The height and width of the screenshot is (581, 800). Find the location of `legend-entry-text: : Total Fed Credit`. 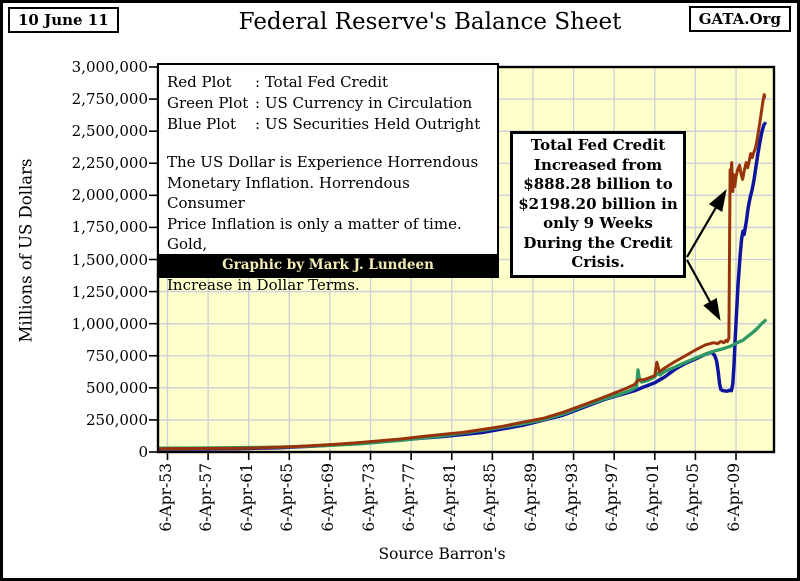

legend-entry-text: : Total Fed Credit is located at coordinates (322, 82).